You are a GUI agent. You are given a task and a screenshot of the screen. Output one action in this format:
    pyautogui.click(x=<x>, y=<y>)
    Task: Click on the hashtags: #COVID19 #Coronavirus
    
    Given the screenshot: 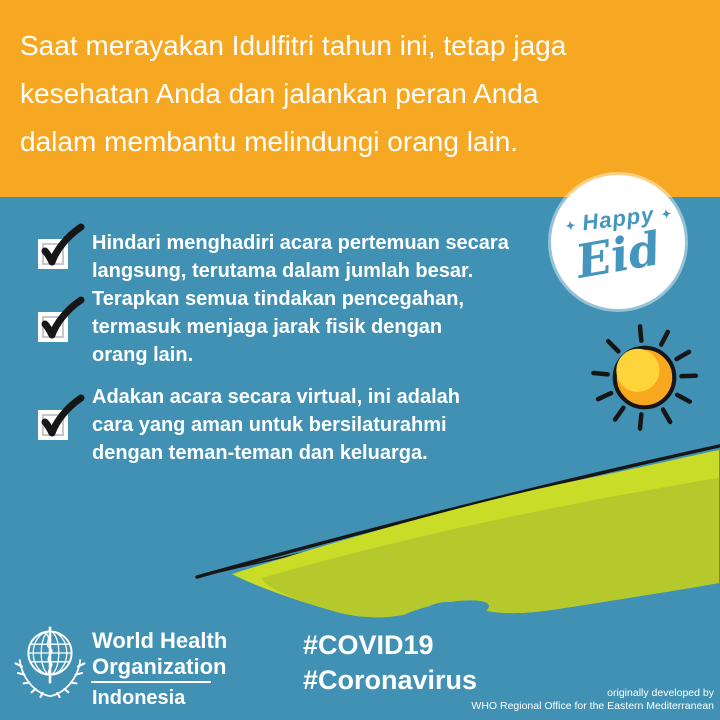 What is the action you would take?
    pyautogui.click(x=390, y=663)
    